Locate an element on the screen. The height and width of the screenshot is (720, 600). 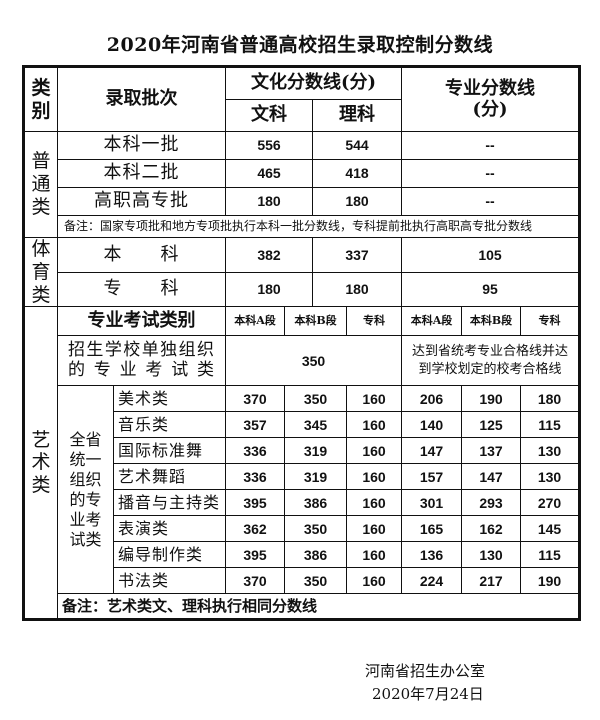
art-score: 162 is located at coordinates (491, 529).